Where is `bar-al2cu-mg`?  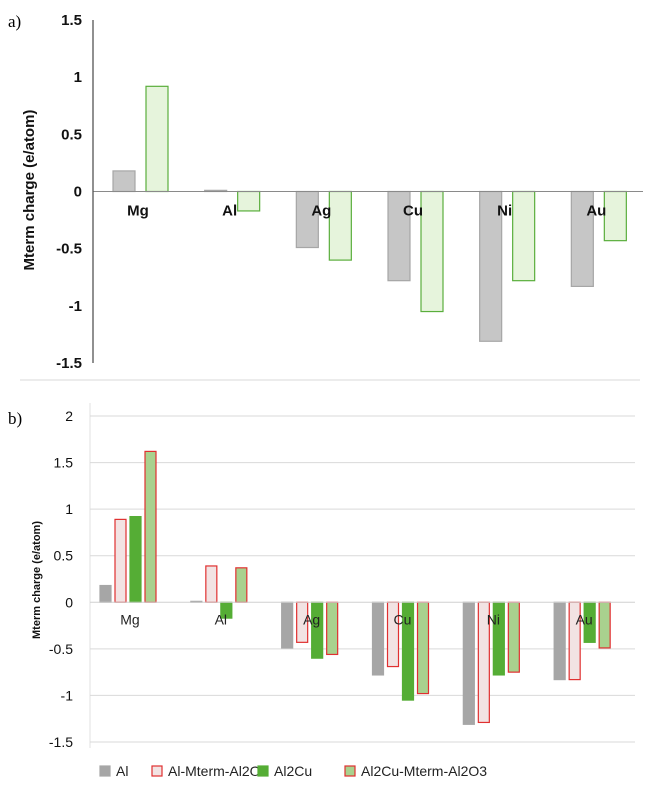 bar-al2cu-mg is located at coordinates (135, 559).